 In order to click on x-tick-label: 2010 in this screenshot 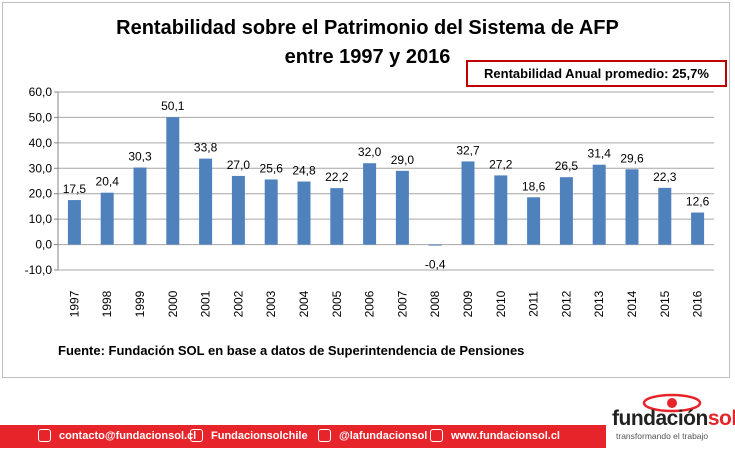, I will do `click(501, 303)`.